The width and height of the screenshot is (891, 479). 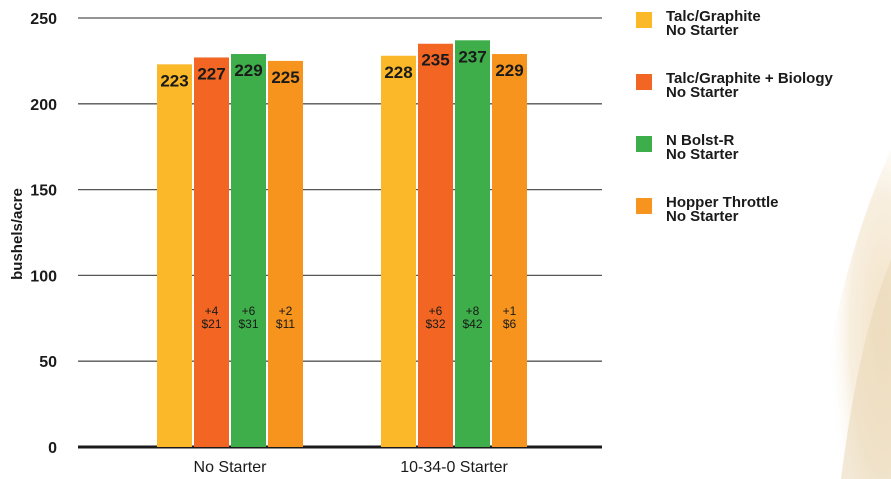 I want to click on bar-dollar-annotation: $32, so click(x=435, y=324).